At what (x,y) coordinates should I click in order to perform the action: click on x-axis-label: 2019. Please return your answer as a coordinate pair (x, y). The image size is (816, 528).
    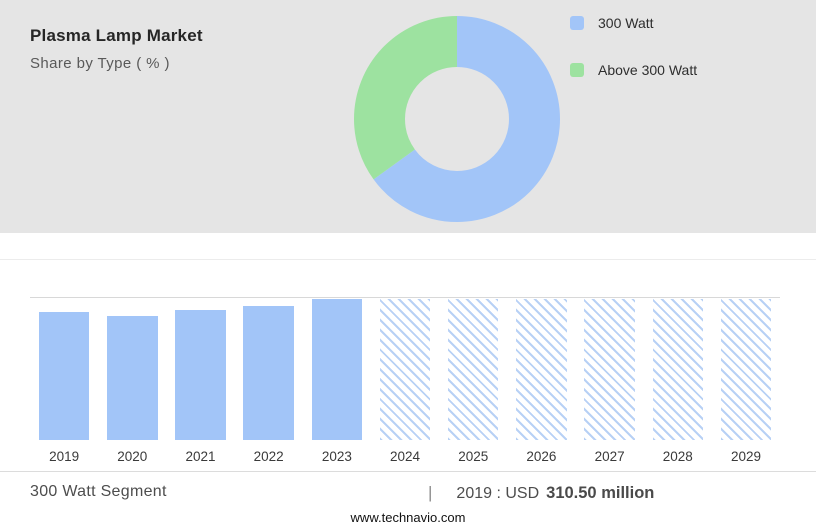
    Looking at the image, I should click on (64, 456).